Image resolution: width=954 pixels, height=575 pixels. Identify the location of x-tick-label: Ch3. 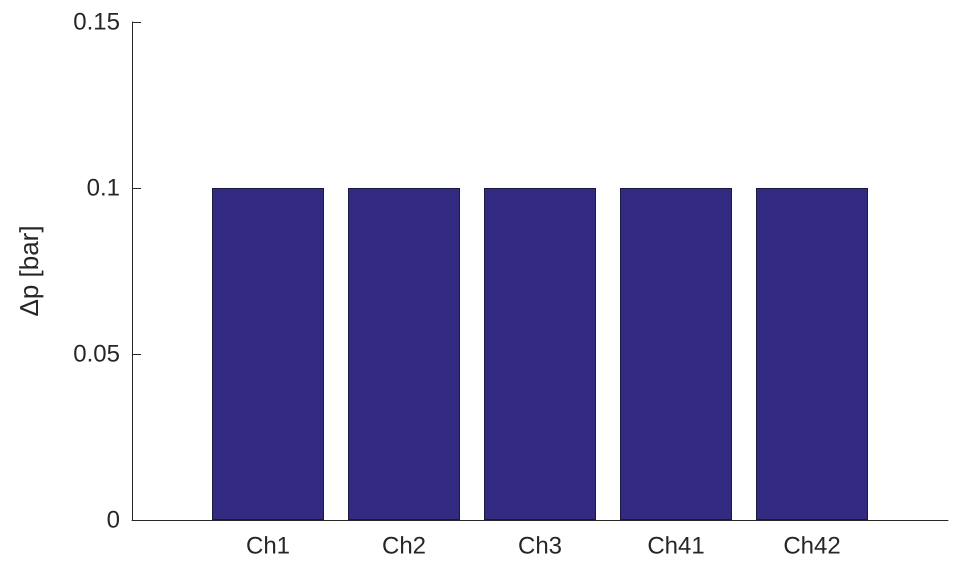
(540, 546).